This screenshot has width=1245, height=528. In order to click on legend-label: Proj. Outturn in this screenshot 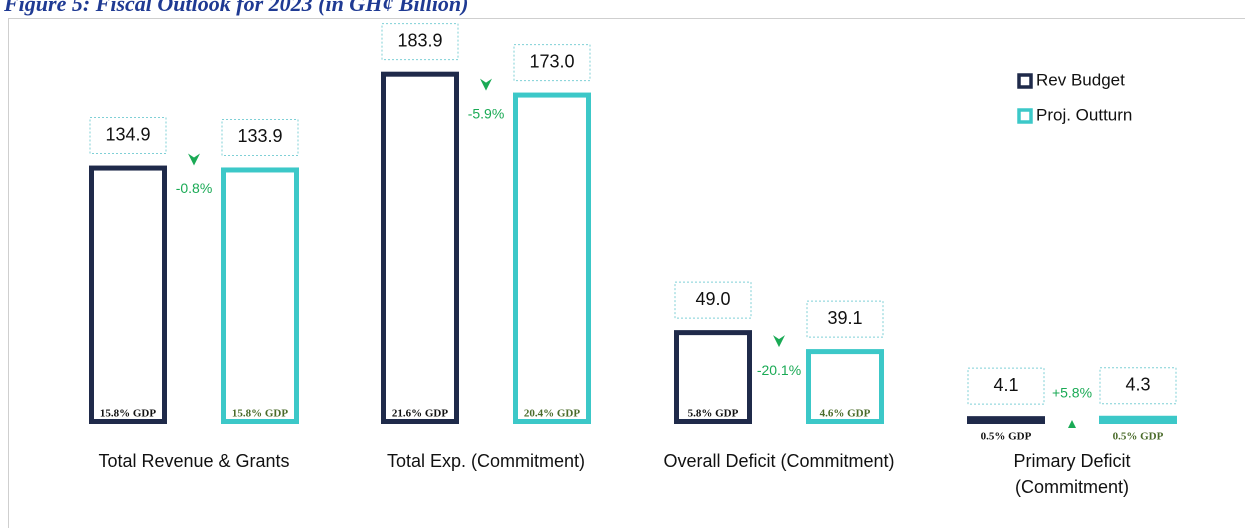, I will do `click(1084, 114)`.